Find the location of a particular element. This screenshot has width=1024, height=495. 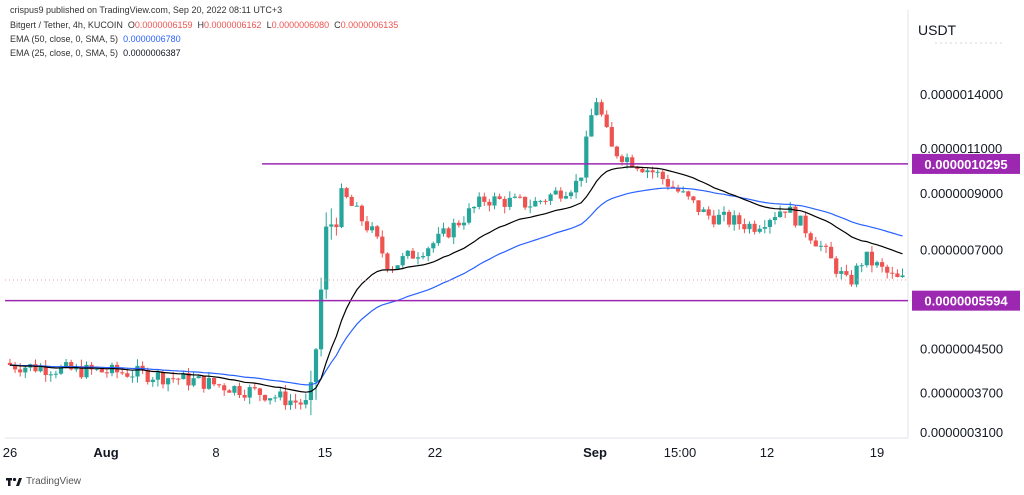

tradingview-branding: TradingView is located at coordinates (43, 481).